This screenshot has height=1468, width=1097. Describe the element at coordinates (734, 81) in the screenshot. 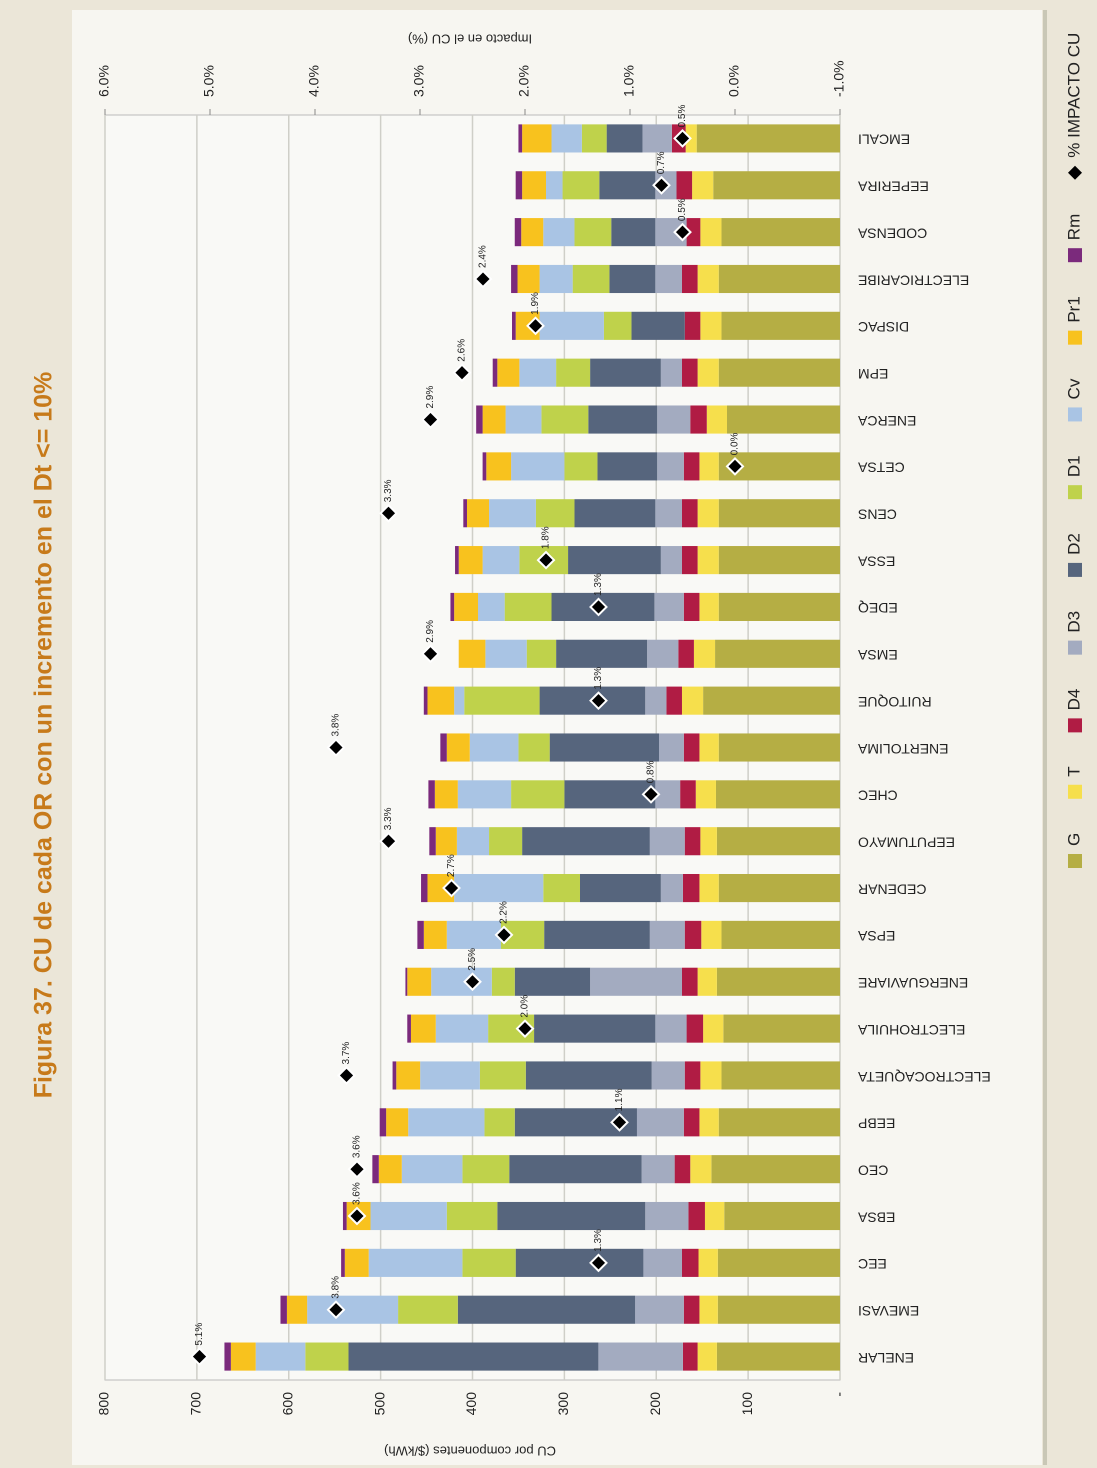

I see `y2-tick-label: 0.0%` at that location.